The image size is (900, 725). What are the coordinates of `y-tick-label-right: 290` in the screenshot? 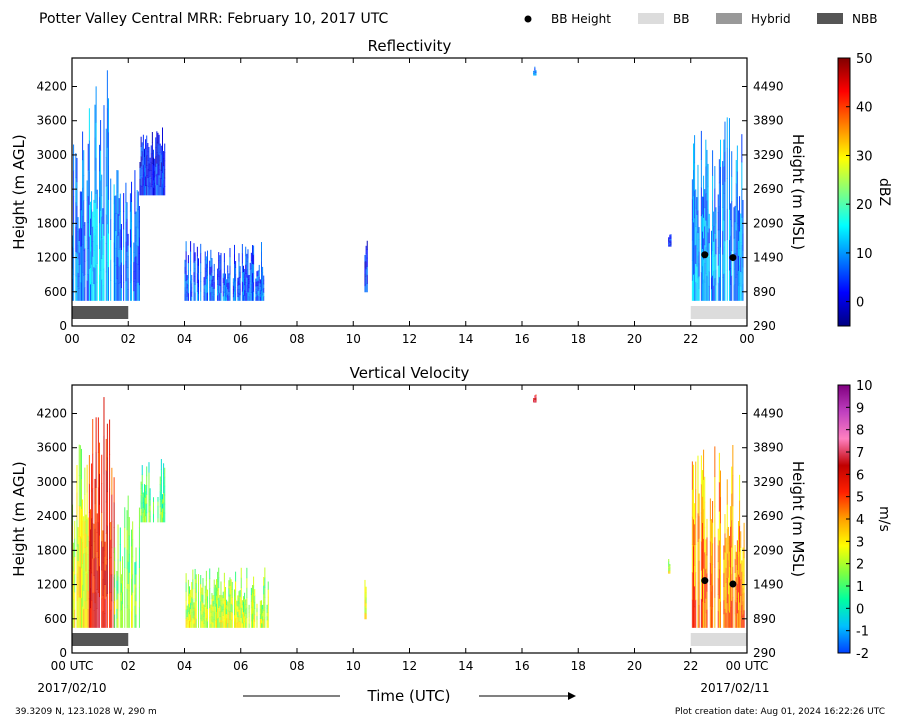 It's located at (764, 653).